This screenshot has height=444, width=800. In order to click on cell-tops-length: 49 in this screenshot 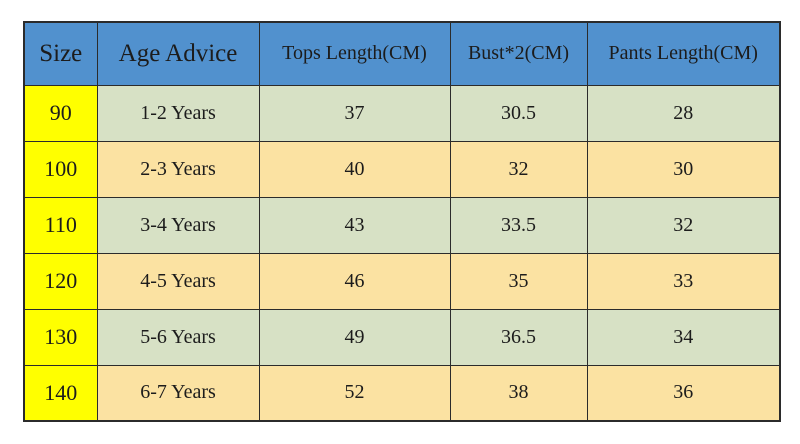, I will do `click(354, 337)`.